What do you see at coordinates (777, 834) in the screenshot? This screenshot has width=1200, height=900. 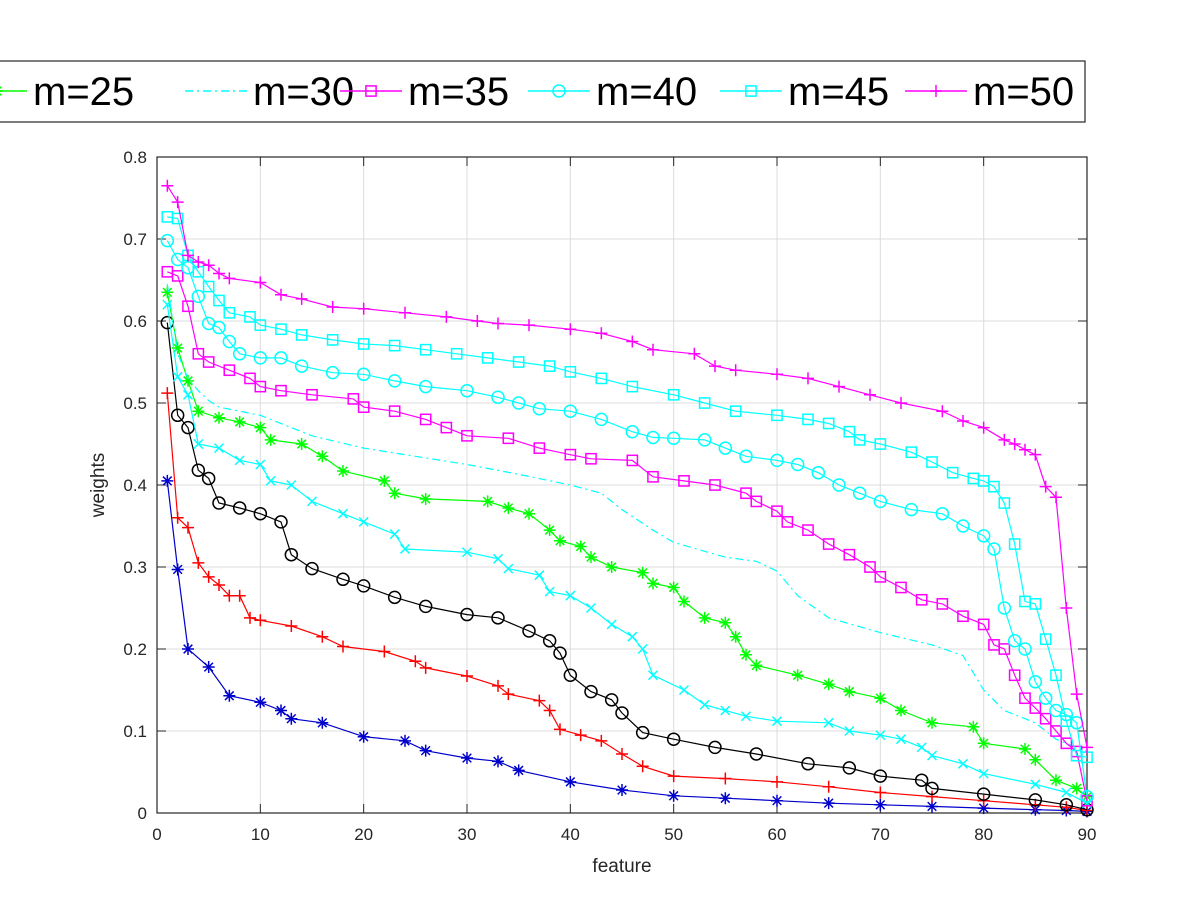 I see `x-tick-label: 60` at bounding box center [777, 834].